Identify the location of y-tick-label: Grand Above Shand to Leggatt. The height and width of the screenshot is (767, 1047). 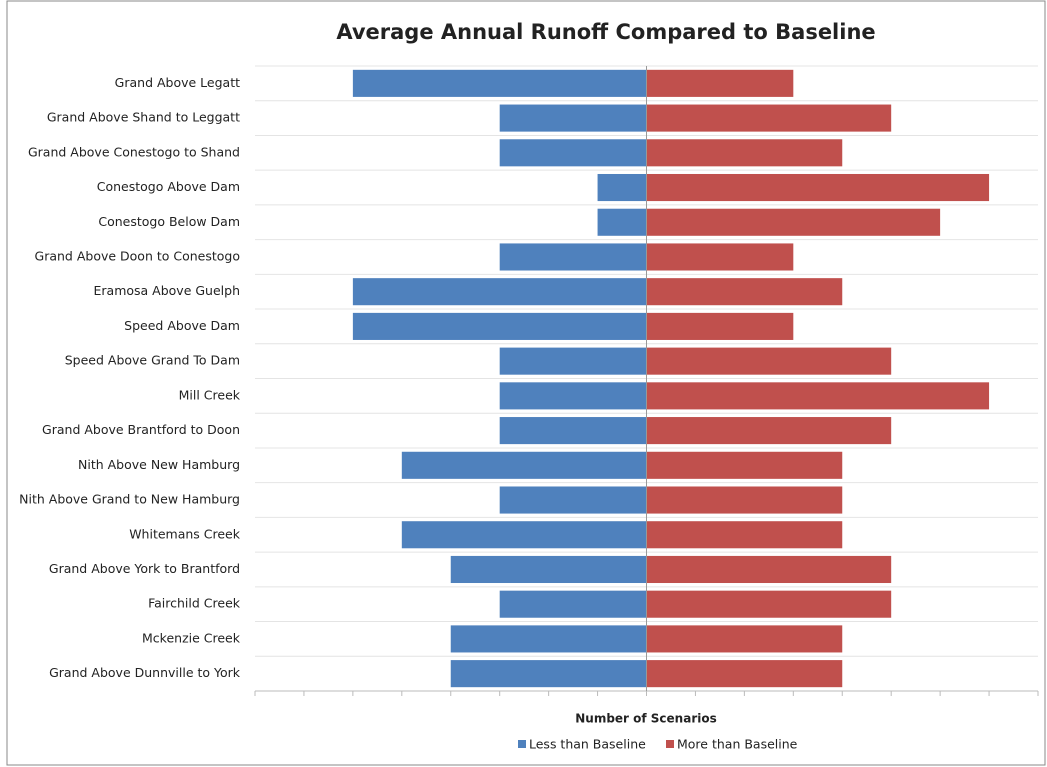
(143, 117).